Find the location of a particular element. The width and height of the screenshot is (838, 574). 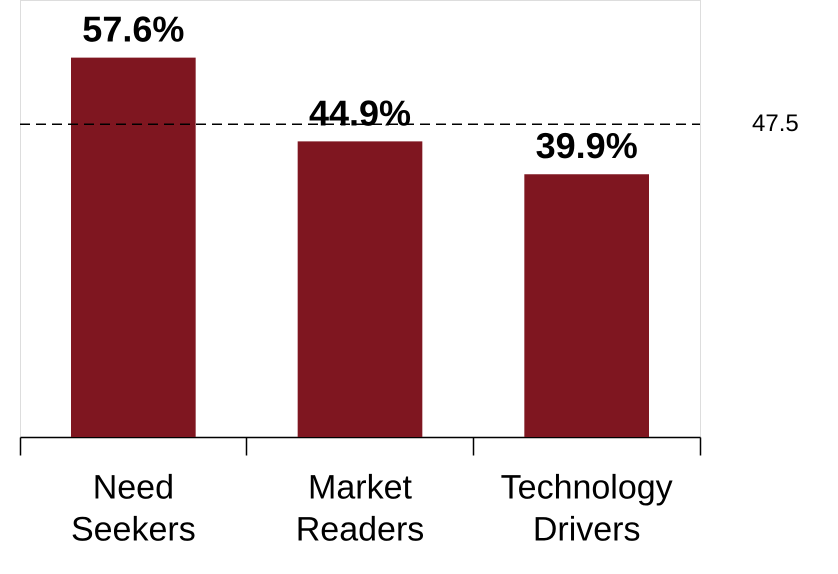

ref-line-label: 47.5 is located at coordinates (775, 124).